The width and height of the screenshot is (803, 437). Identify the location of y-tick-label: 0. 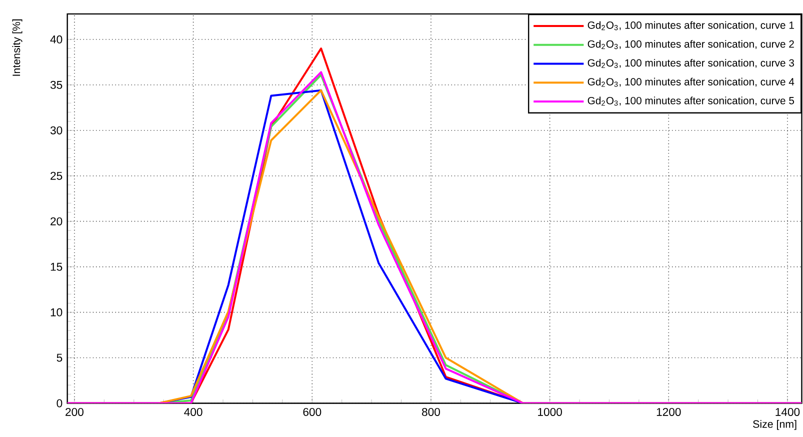
(59, 403).